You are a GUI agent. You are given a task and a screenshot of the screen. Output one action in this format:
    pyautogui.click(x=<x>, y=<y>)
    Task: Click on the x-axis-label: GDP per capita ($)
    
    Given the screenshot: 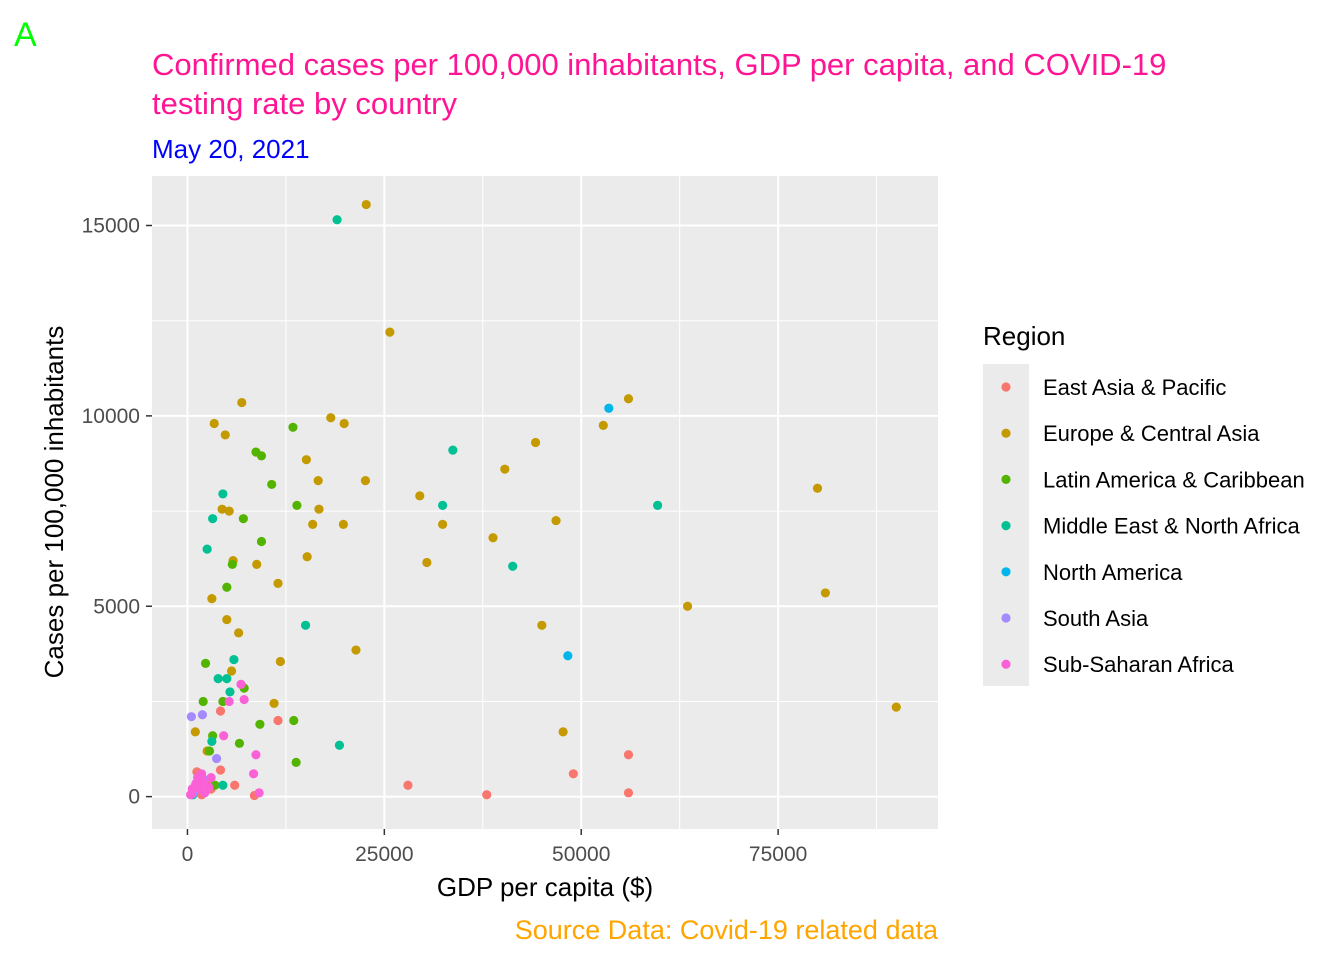 What is the action you would take?
    pyautogui.click(x=545, y=887)
    